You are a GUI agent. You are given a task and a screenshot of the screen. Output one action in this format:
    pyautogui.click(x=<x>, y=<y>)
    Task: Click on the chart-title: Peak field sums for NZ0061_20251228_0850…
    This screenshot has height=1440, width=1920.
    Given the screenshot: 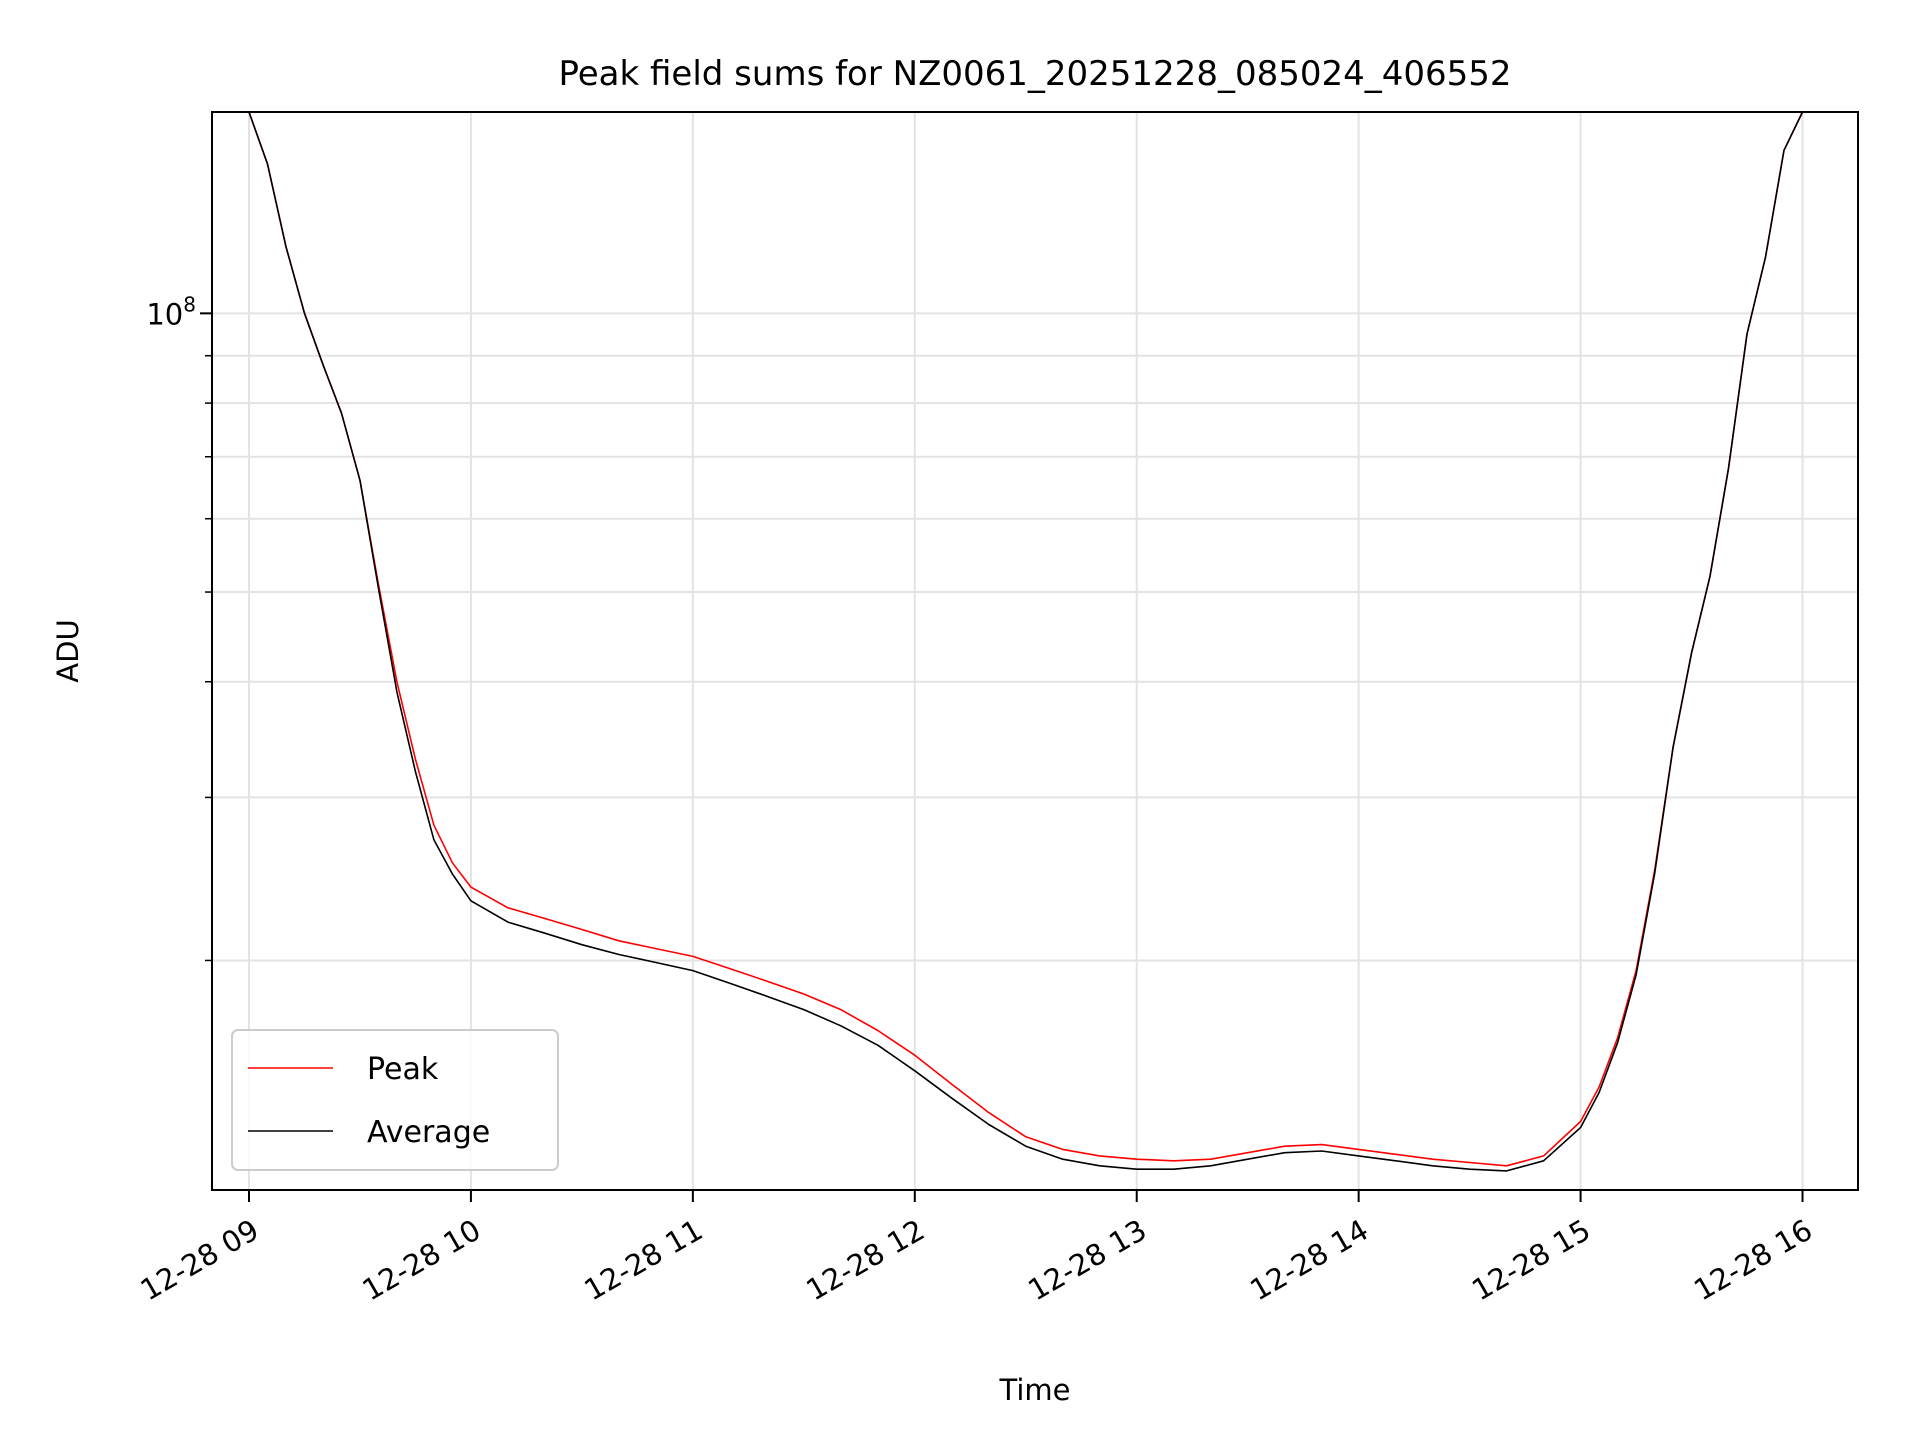 What is the action you would take?
    pyautogui.click(x=1034, y=74)
    